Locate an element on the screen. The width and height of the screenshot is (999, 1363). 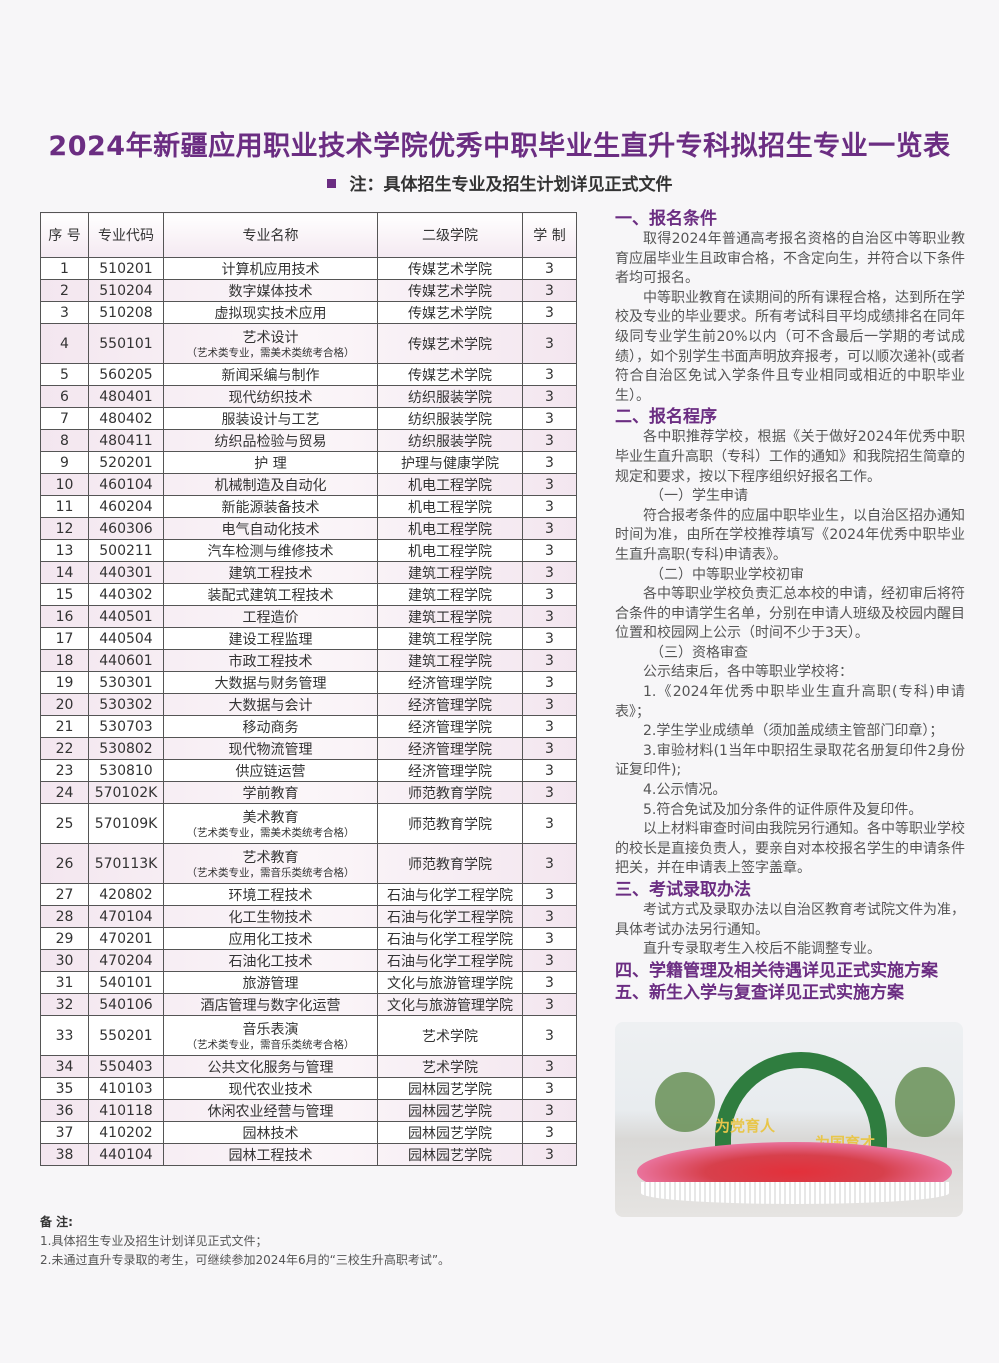
cell-major-text: 新闻采编与制作 is located at coordinates (270, 375).